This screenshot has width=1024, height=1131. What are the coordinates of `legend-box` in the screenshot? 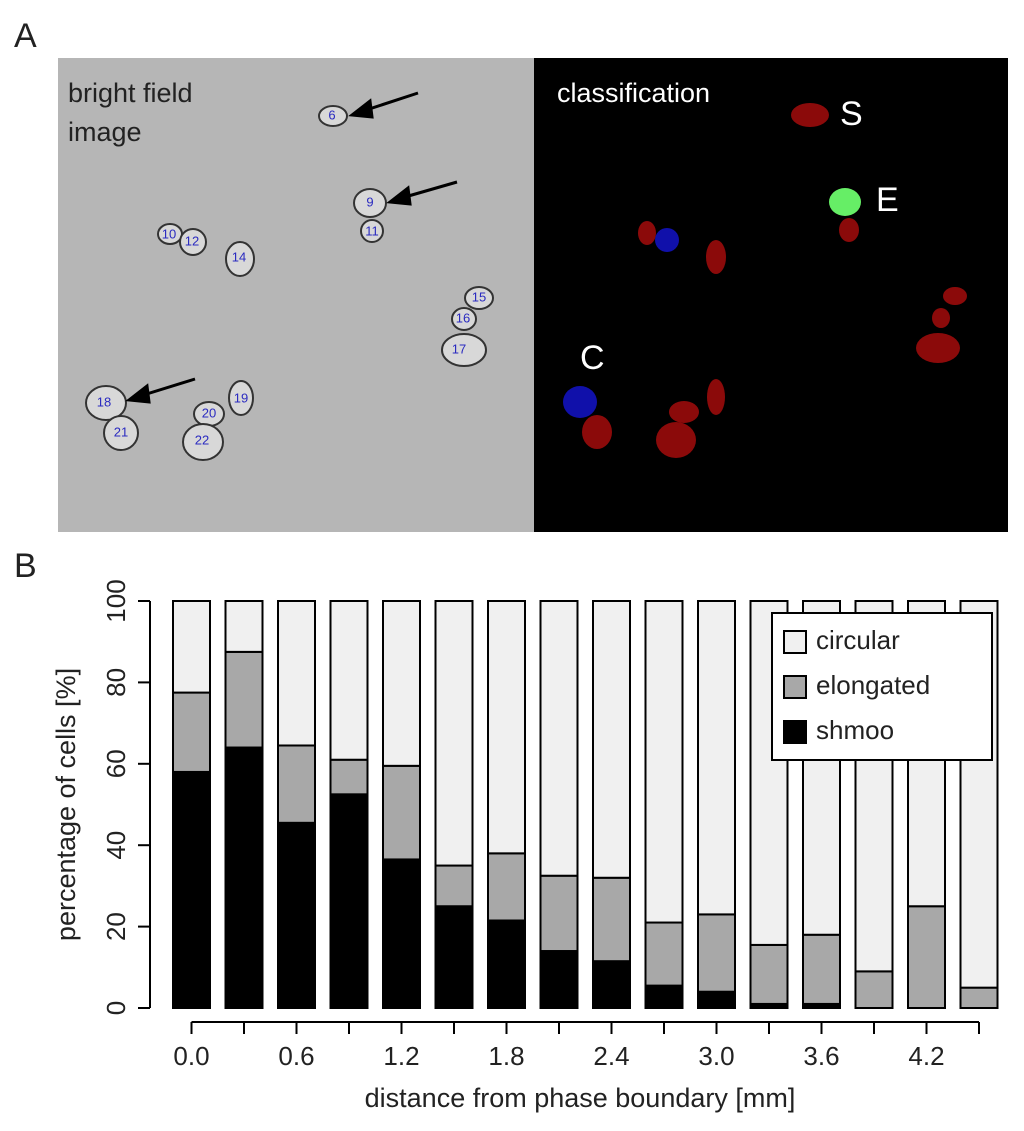 It's located at (882, 686).